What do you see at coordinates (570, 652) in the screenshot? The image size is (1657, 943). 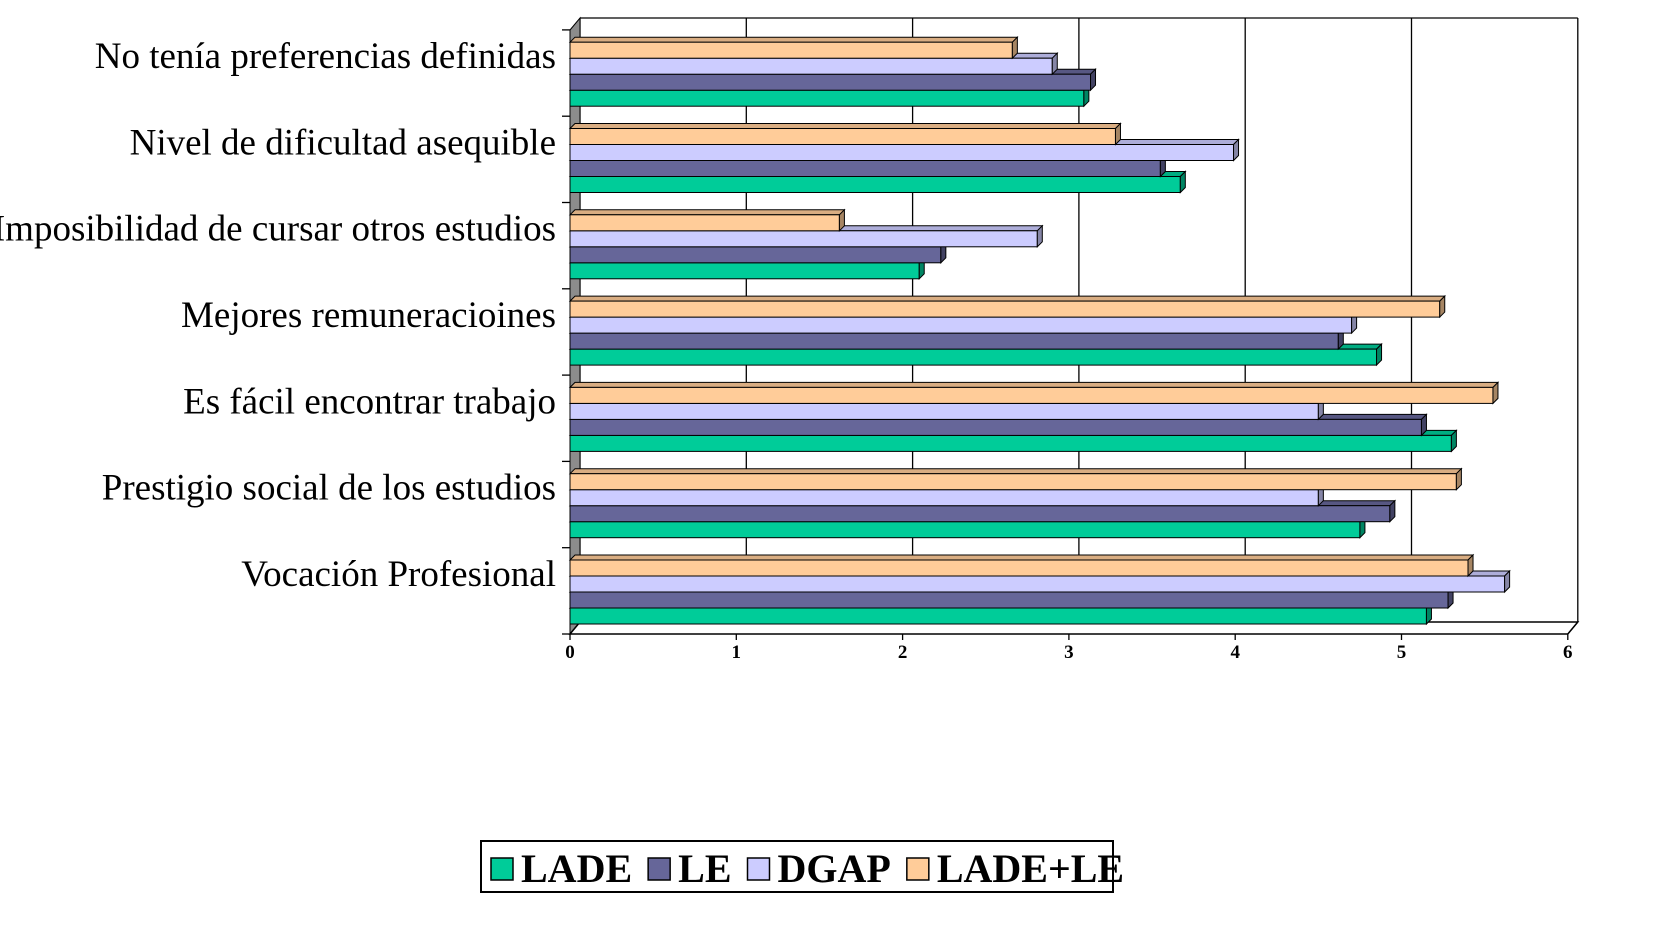 I see `x-tick-label: 0` at bounding box center [570, 652].